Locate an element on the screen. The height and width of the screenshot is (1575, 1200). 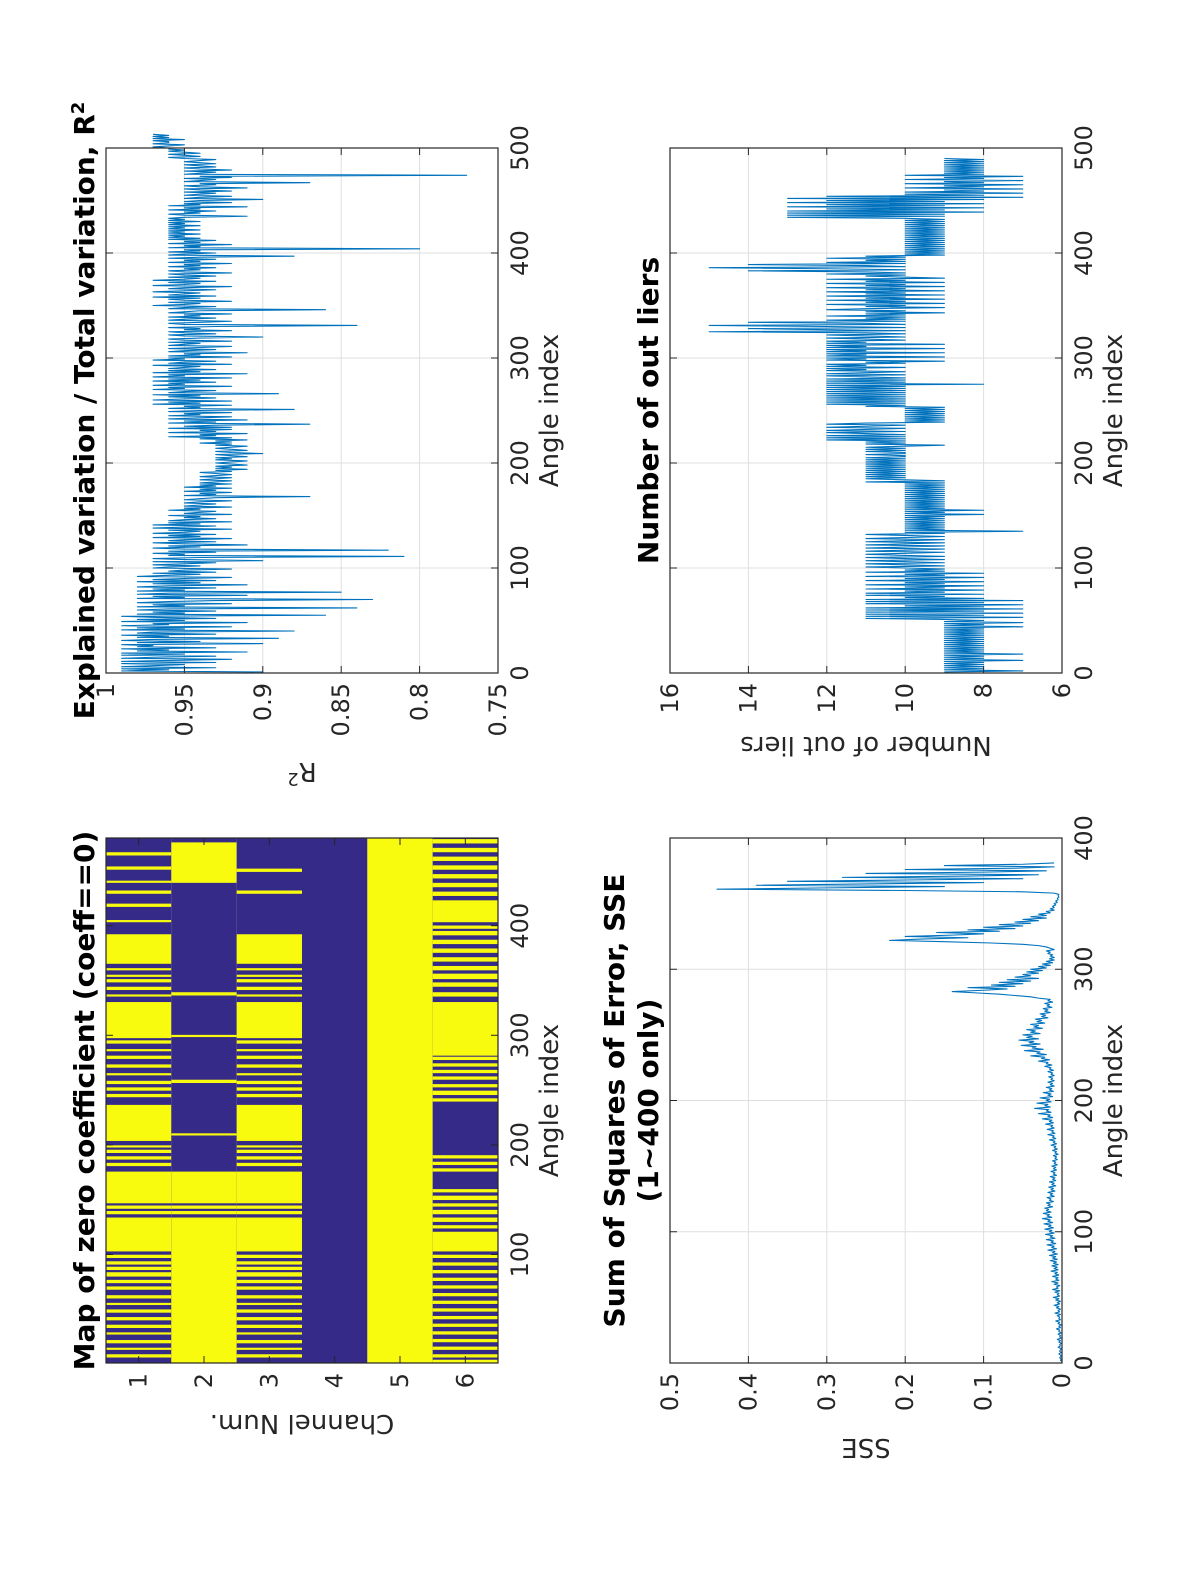
axes-frame is located at coordinates (302, 410).